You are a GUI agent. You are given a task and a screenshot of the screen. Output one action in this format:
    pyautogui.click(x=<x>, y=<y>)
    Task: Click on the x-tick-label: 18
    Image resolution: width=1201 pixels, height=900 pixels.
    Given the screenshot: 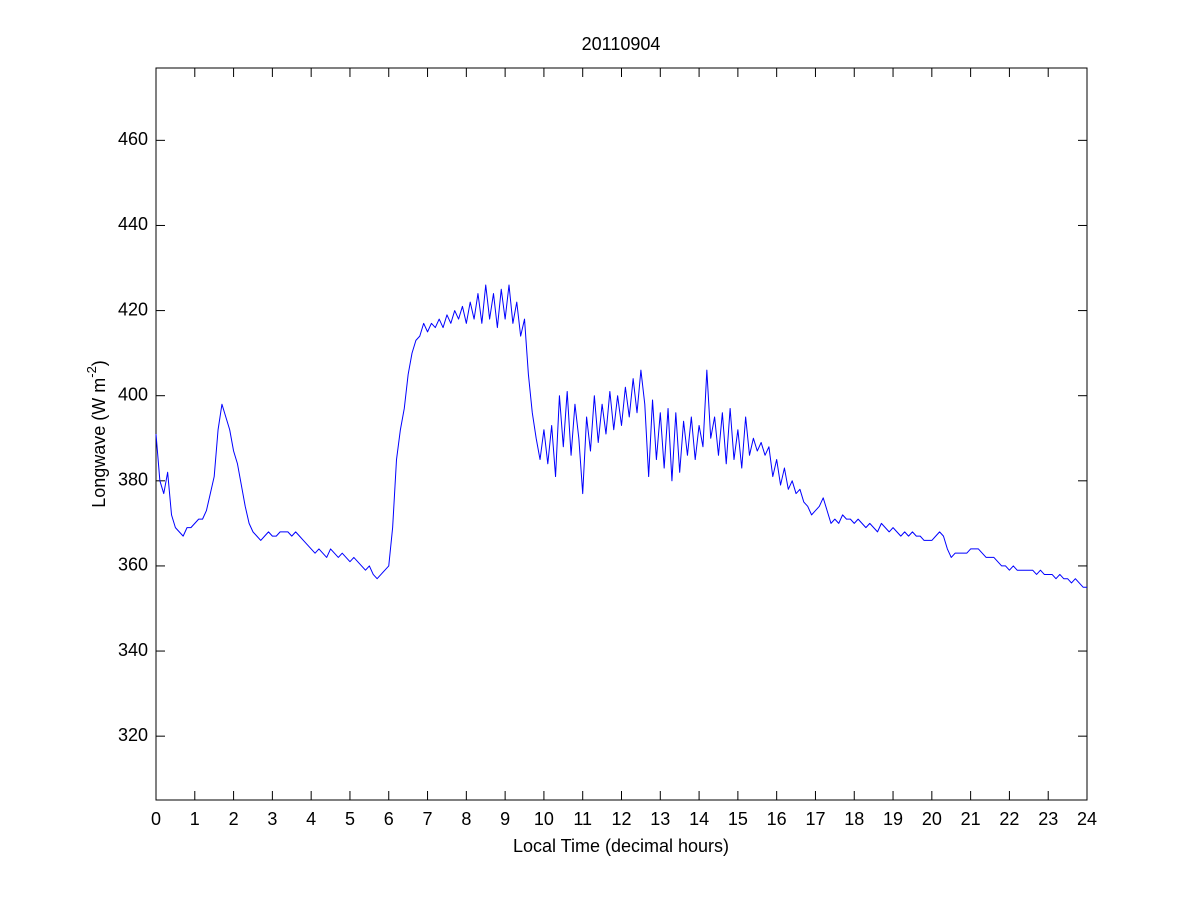 What is the action you would take?
    pyautogui.click(x=854, y=819)
    